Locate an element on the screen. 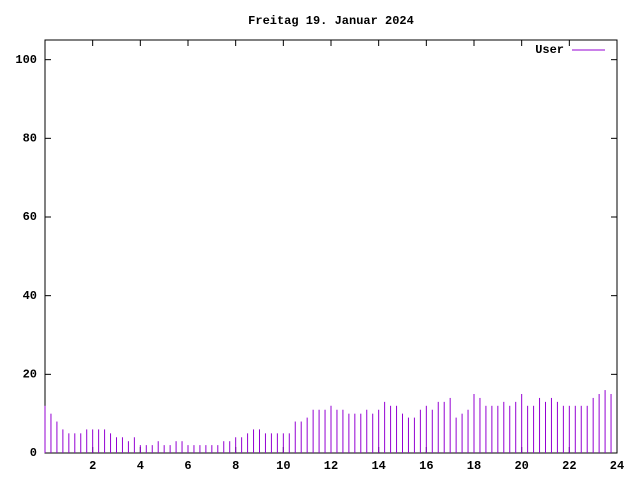 The image size is (640, 480). x-tick-label: 12 is located at coordinates (331, 466).